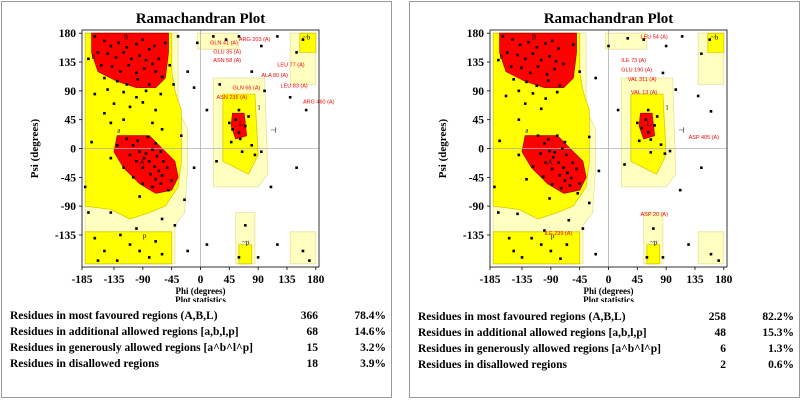 The height and width of the screenshot is (401, 802). Describe the element at coordinates (711, 248) in the screenshot. I see `generously-allowed-region` at that location.